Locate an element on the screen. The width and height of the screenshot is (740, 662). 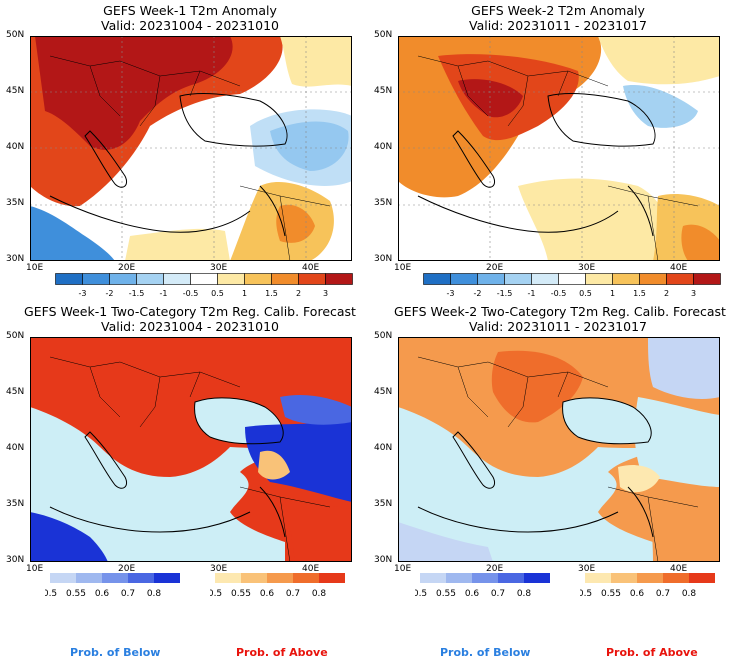
colorbar-tick-label: 1 is located at coordinates (244, 293).